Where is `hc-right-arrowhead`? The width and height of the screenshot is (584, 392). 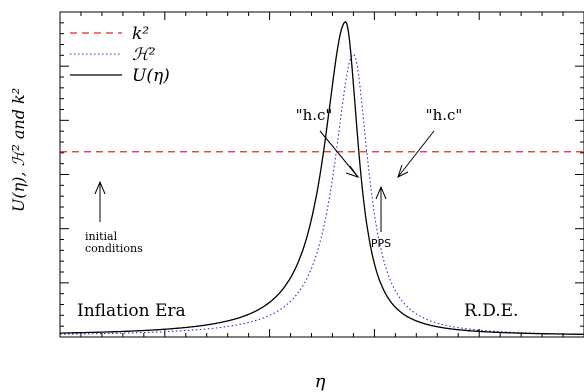 hc-right-arrowhead is located at coordinates (403, 171).